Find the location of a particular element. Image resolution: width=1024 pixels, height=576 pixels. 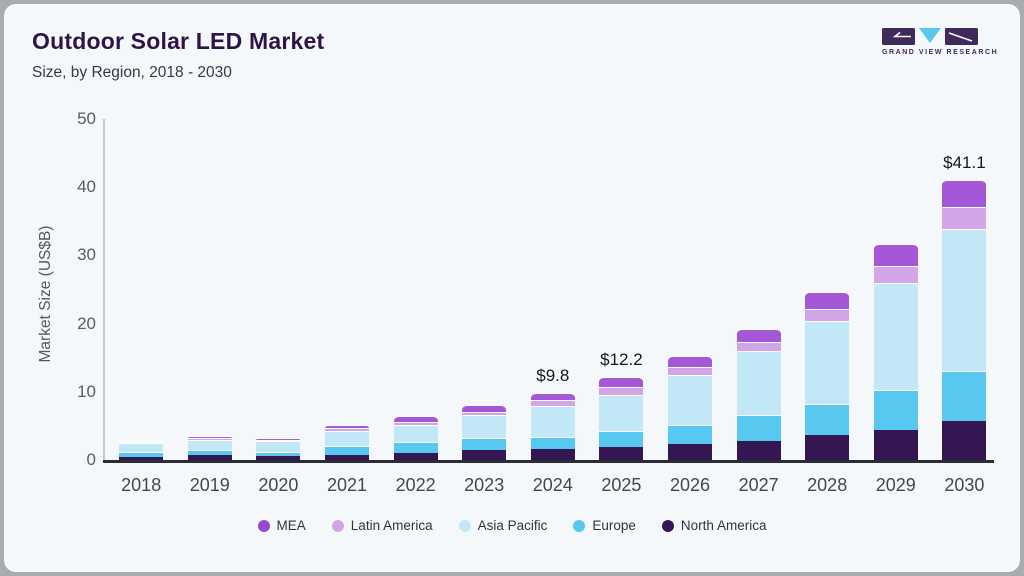

page-title: Outdoor Solar LED Market is located at coordinates (178, 41).